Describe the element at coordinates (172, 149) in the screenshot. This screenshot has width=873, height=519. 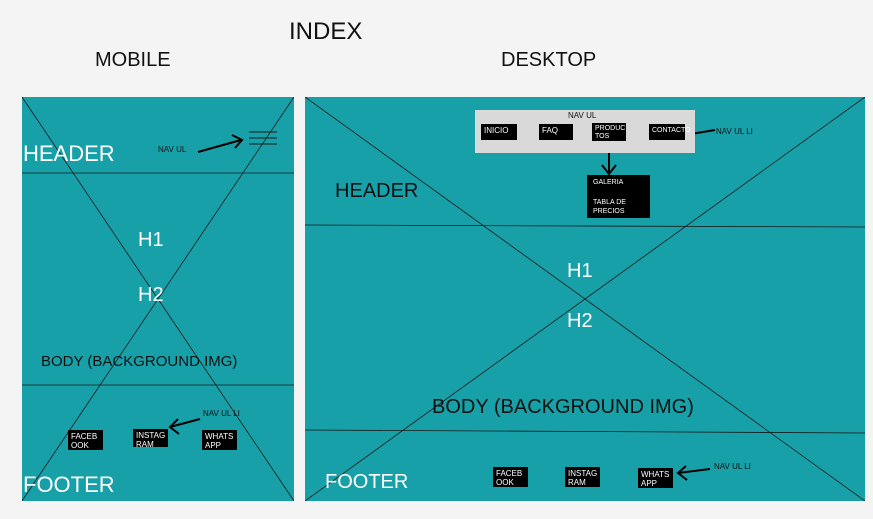
I see `mobile-nav-annotation: NAV UL` at that location.